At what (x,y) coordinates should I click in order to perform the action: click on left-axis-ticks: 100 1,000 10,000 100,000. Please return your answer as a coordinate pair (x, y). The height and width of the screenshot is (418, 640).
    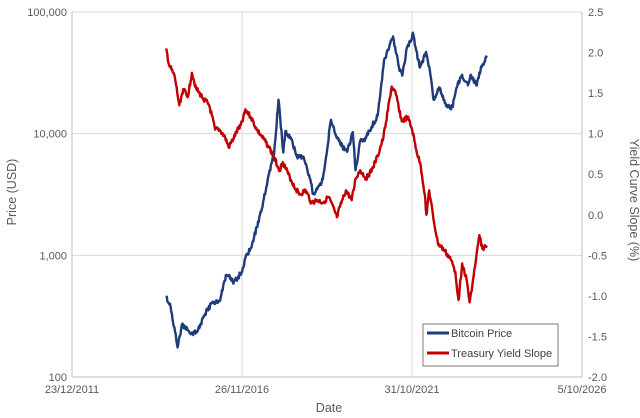
    Looking at the image, I should click on (47, 195).